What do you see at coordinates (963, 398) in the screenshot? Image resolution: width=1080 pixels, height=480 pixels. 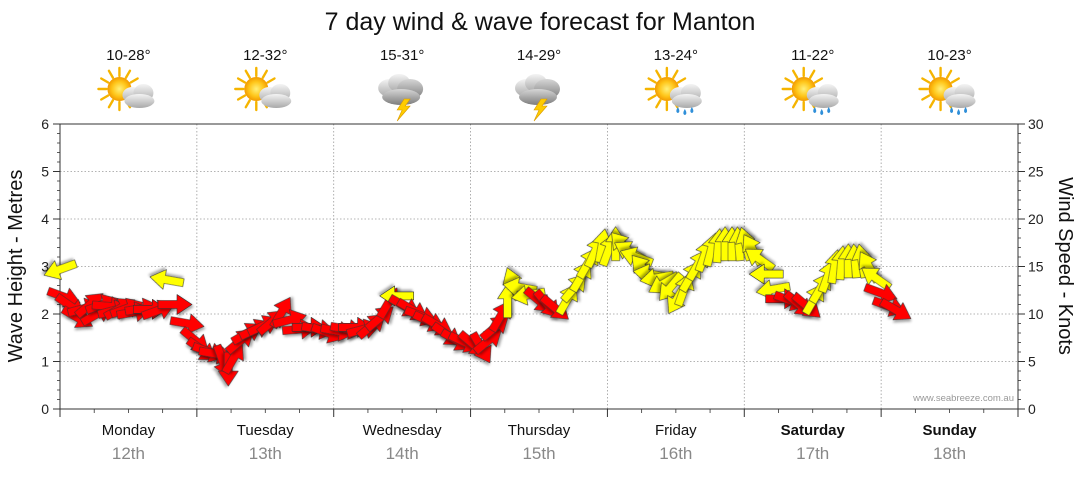 I see `watermark: www.seabreeze.com.au` at bounding box center [963, 398].